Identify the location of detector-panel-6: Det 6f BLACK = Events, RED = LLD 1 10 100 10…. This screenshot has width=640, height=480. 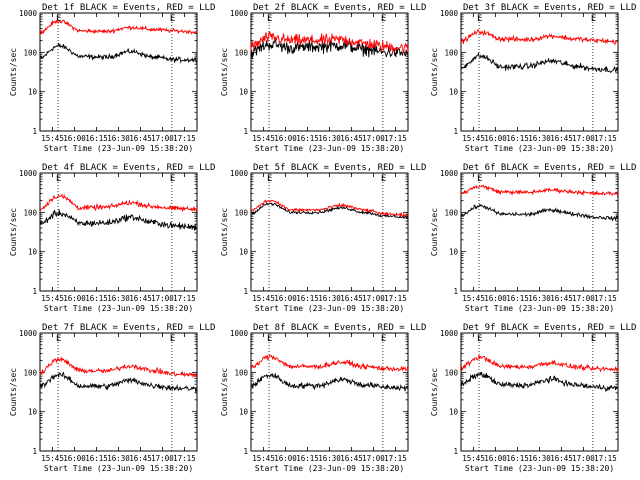
(533, 238).